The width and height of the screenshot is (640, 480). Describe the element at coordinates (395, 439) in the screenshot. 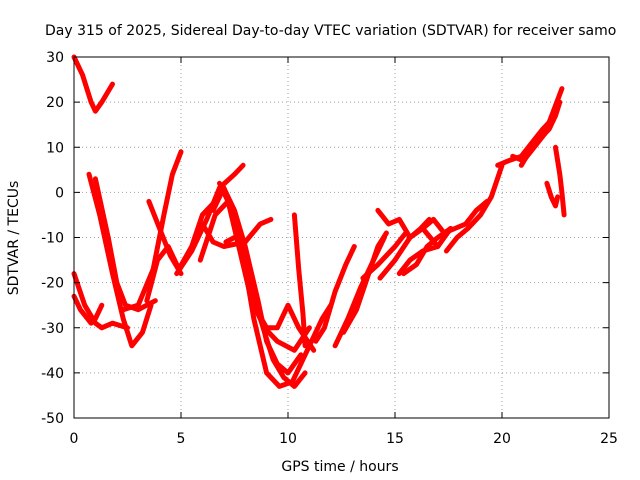

I see `x-tick-label: 15` at that location.